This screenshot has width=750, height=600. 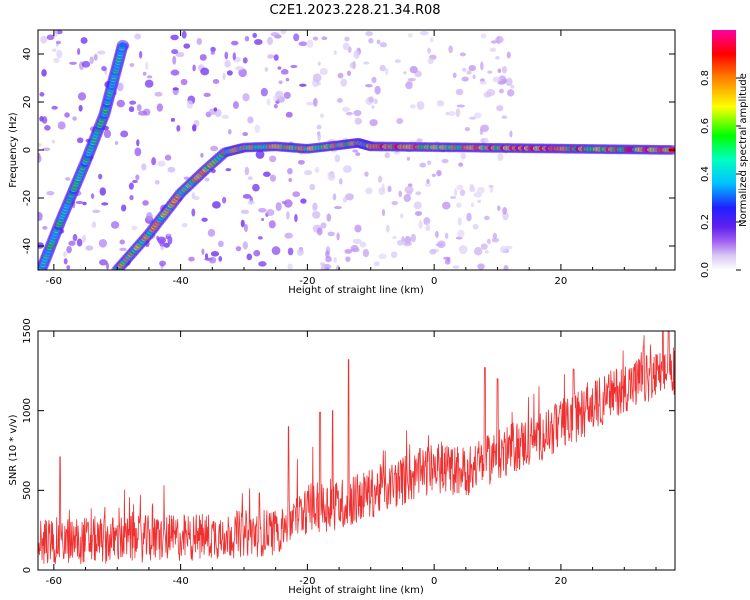 I want to click on colorbar-tick-label: 0.6, so click(x=705, y=126).